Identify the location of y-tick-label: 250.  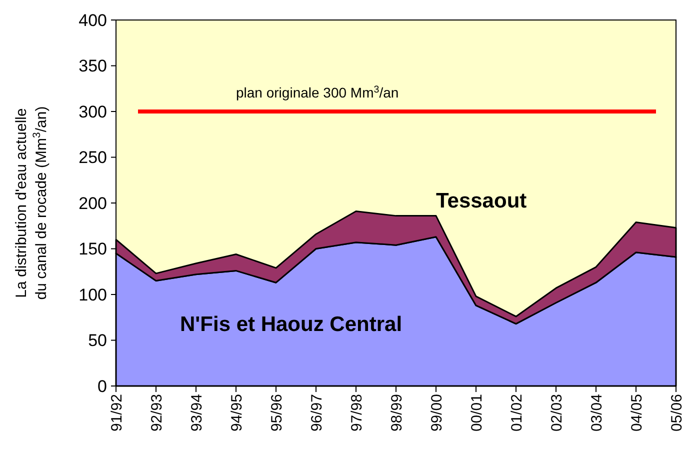
(92, 158).